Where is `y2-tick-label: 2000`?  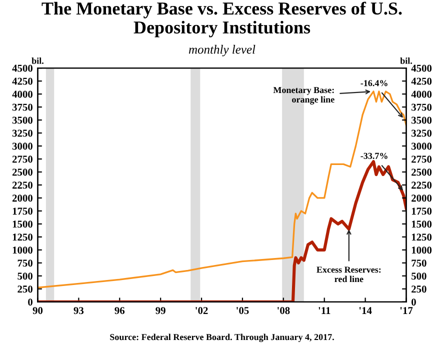 y2-tick-label: 2000 is located at coordinates (422, 198).